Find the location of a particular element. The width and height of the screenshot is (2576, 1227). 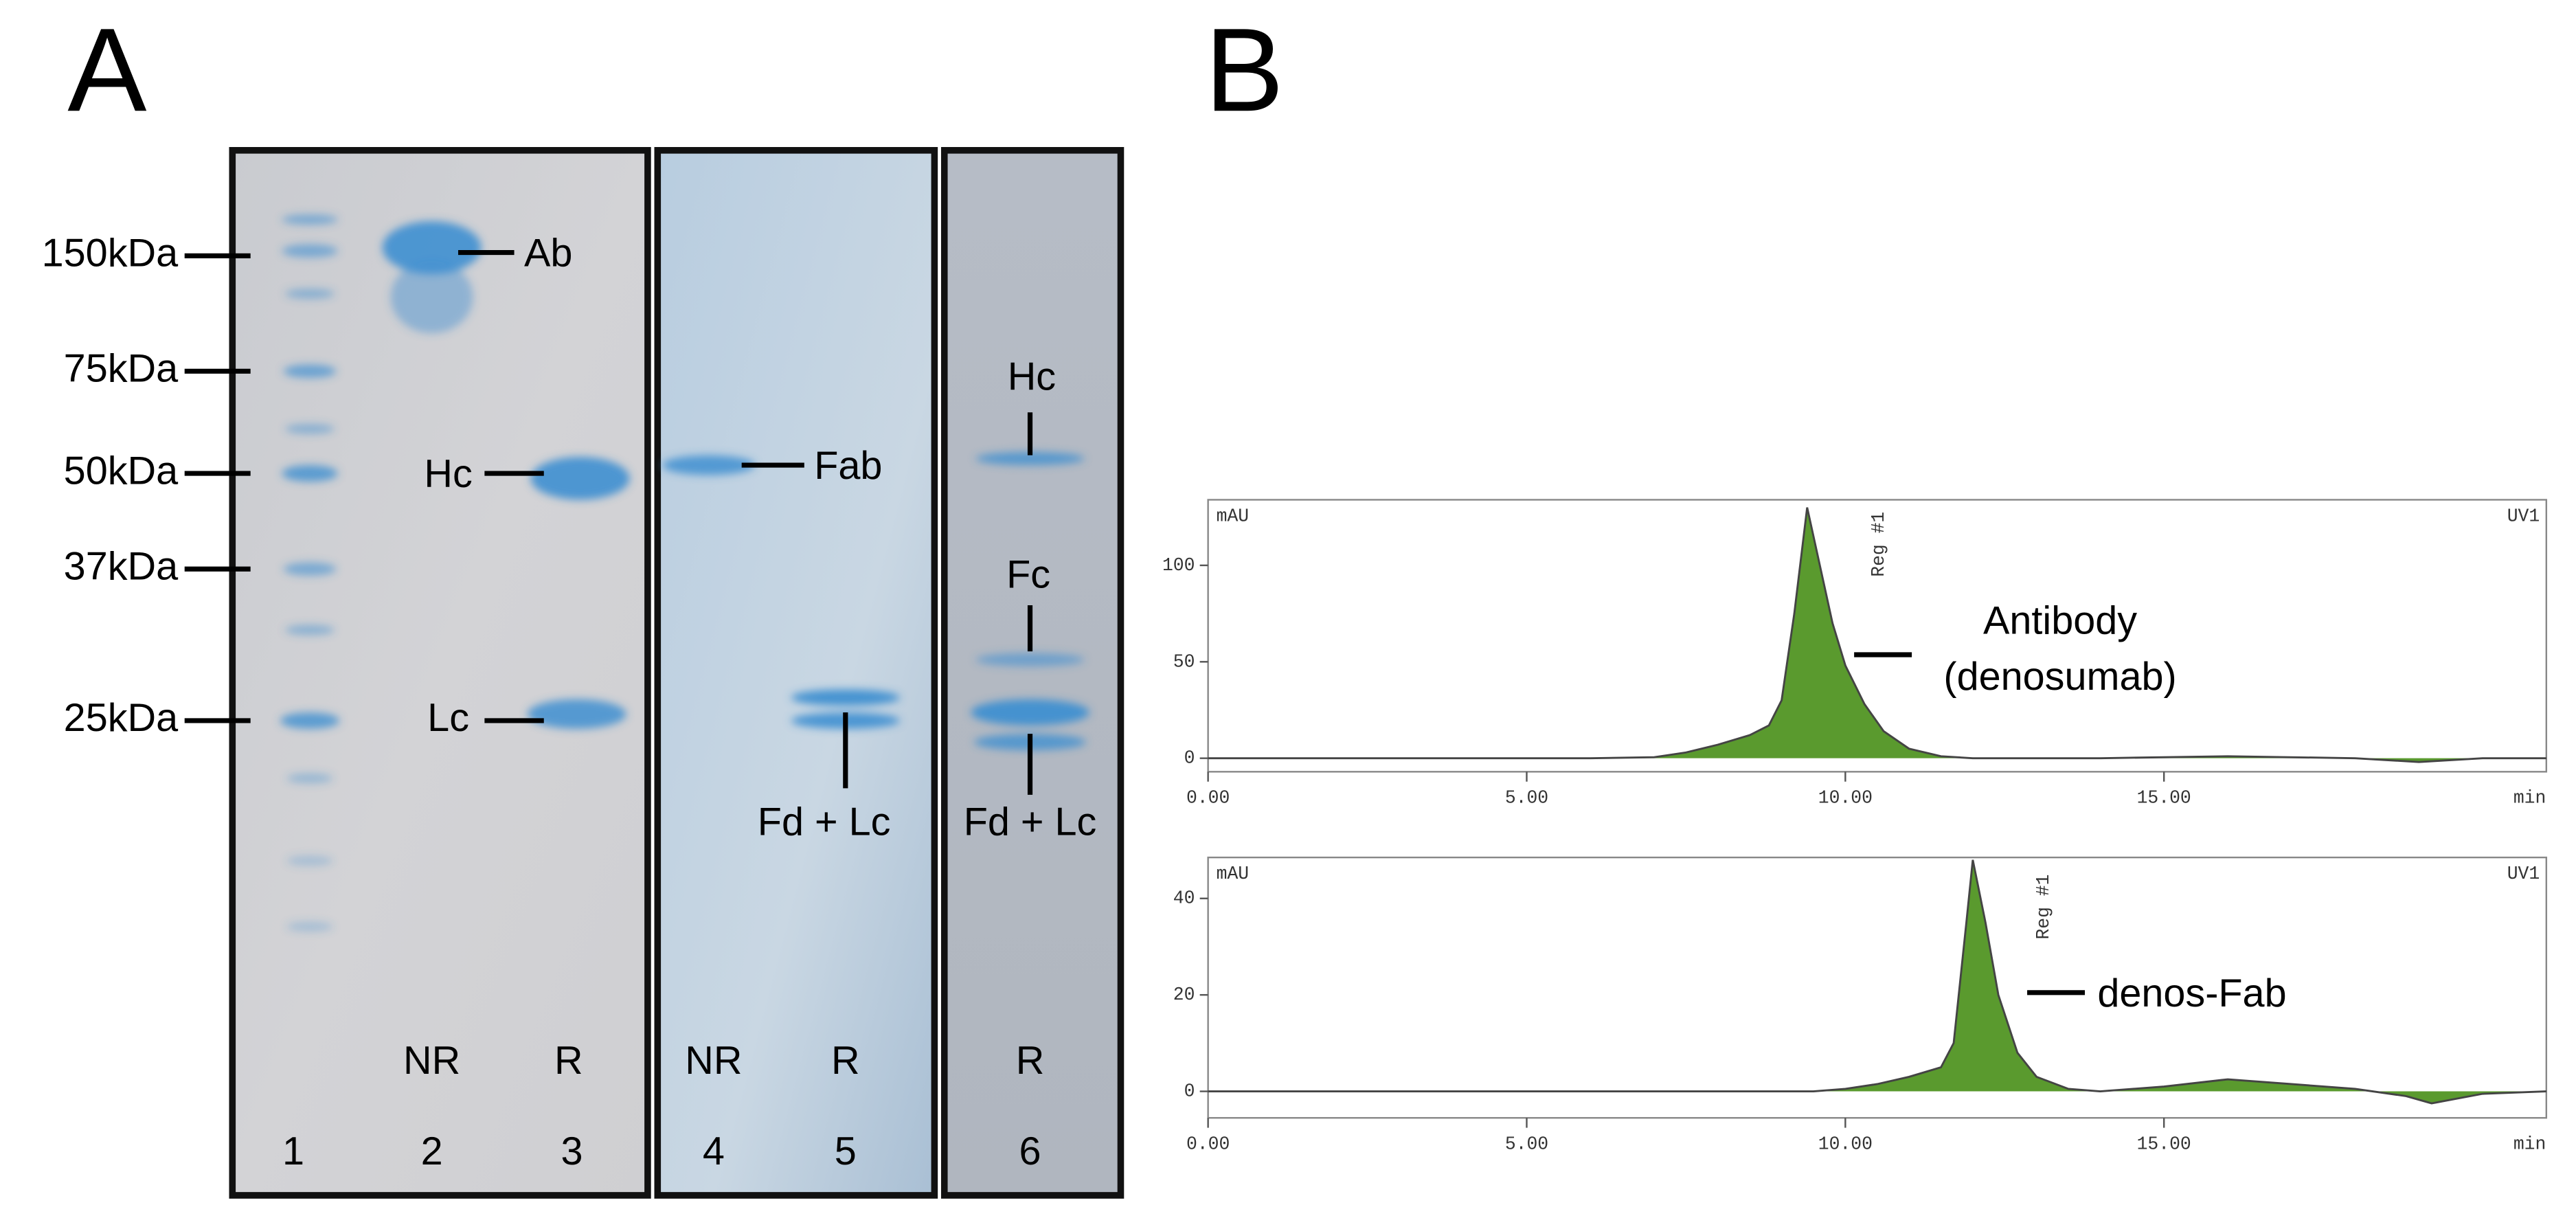

peak-area is located at coordinates (1877, 981).